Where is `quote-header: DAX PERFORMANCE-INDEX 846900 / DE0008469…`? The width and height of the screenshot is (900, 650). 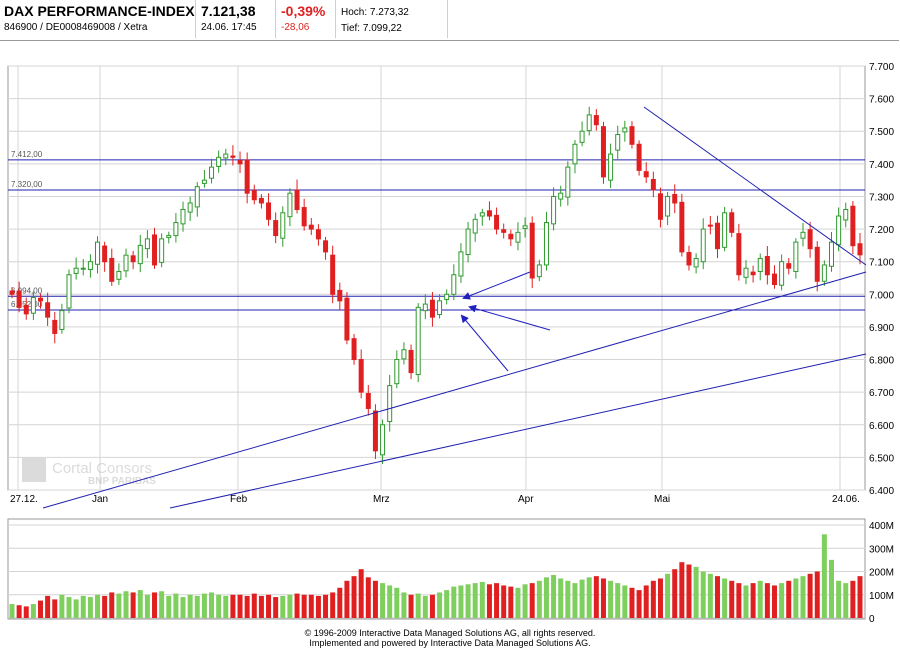
quote-header: DAX PERFORMANCE-INDEX 846900 / DE0008469… is located at coordinates (449, 20).